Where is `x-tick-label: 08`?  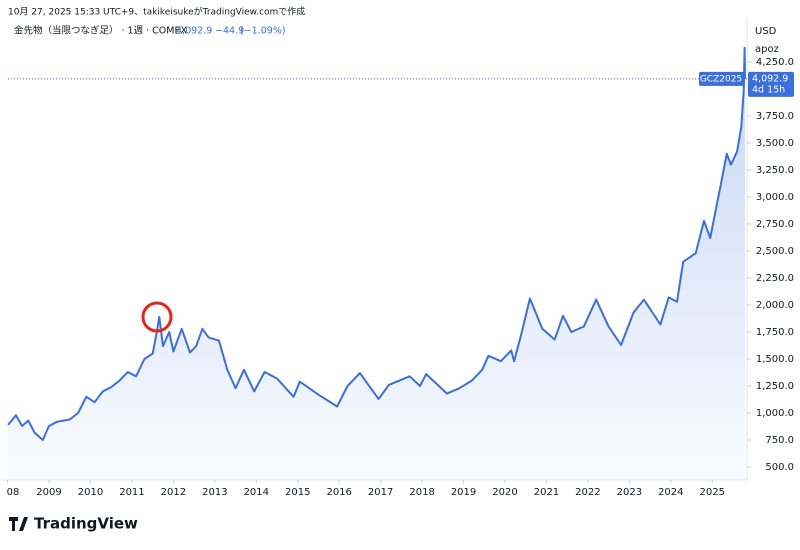
x-tick-label: 08 is located at coordinates (13, 492).